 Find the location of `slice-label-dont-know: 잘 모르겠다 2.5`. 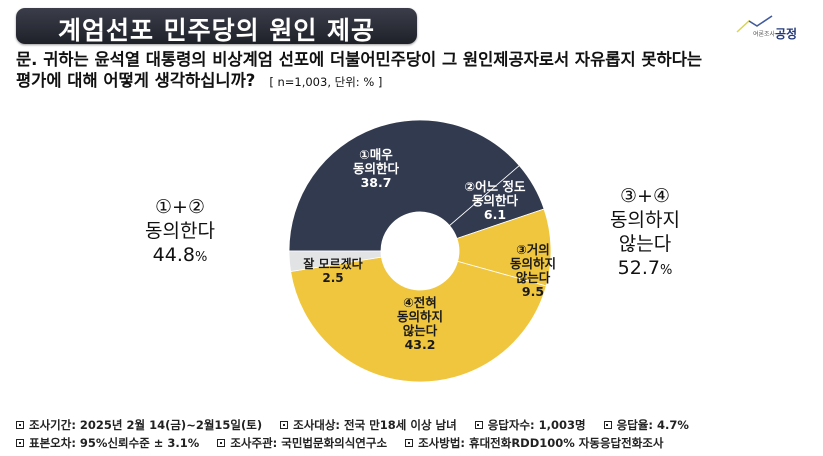

slice-label-dont-know: 잘 모르겠다 2.5 is located at coordinates (333, 271).